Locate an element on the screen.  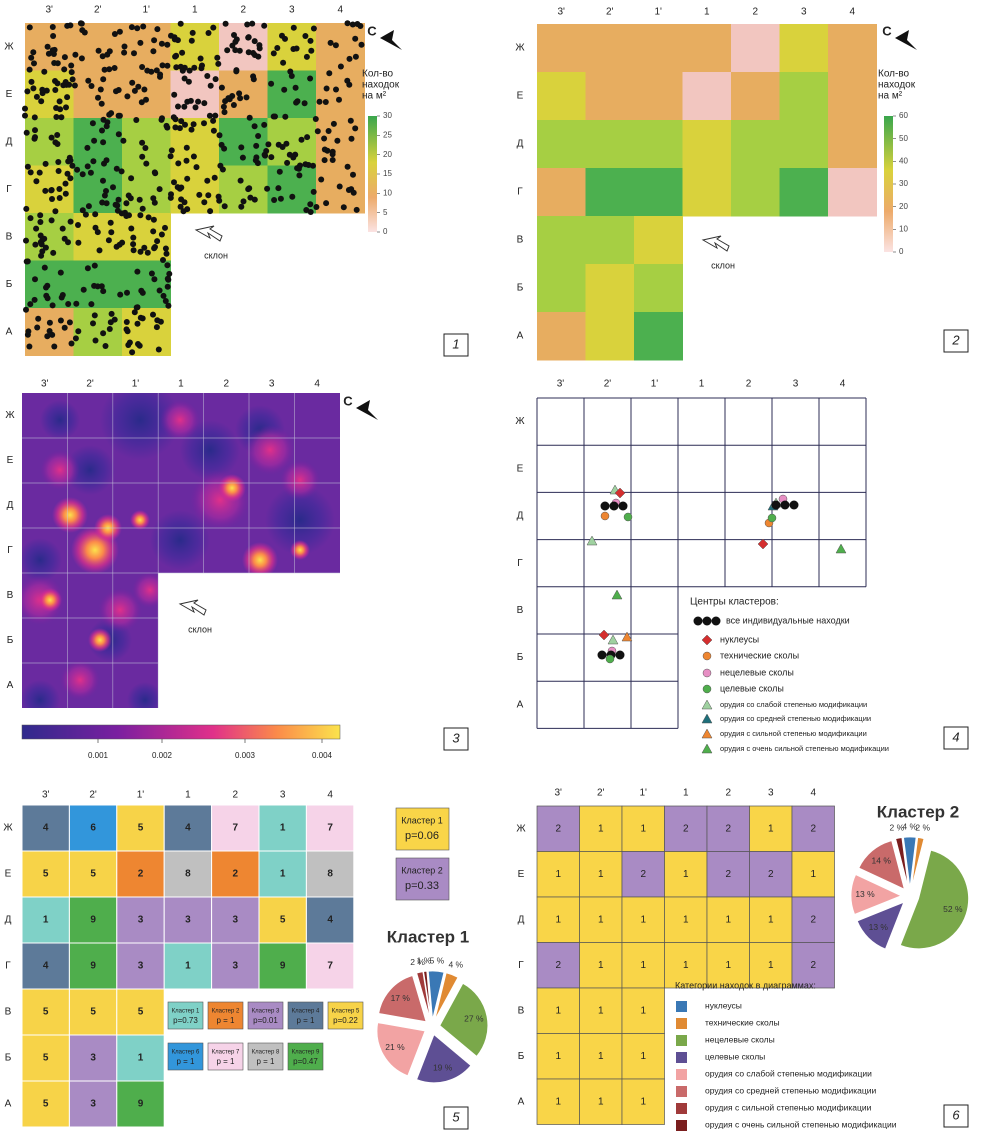
panel-number: 2 is located at coordinates (955, 339).